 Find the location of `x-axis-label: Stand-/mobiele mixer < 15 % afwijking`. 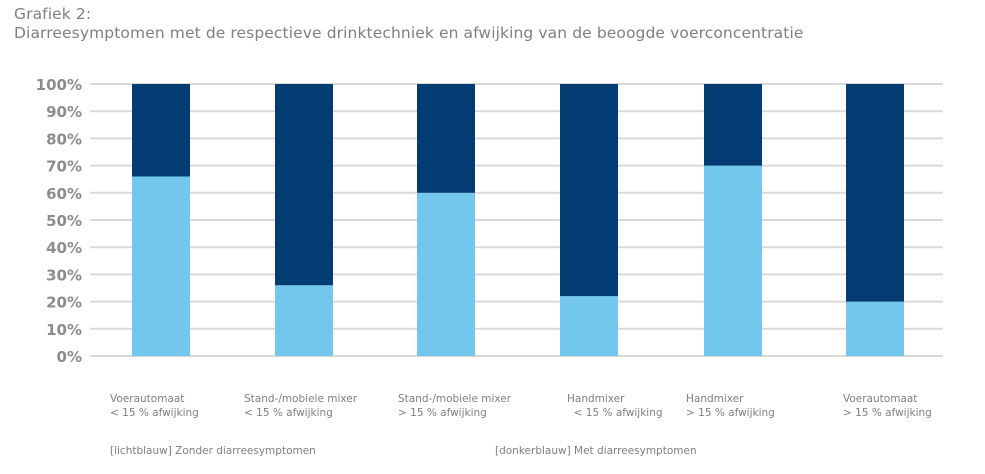

x-axis-label: Stand-/mobiele mixer < 15 % afwijking is located at coordinates (300, 406).